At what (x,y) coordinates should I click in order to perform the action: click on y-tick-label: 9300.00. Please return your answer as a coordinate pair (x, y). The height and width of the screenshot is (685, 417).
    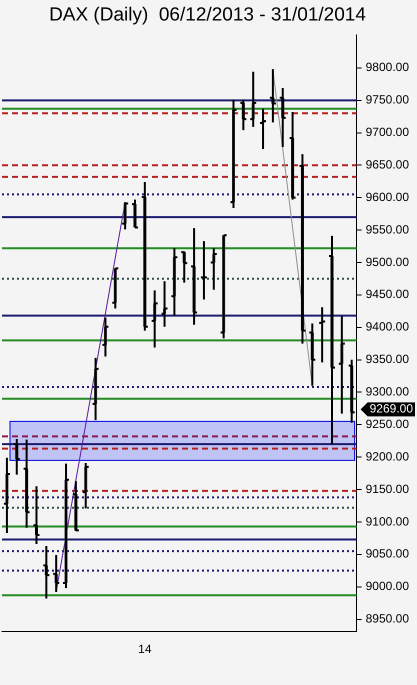
    Looking at the image, I should click on (388, 391).